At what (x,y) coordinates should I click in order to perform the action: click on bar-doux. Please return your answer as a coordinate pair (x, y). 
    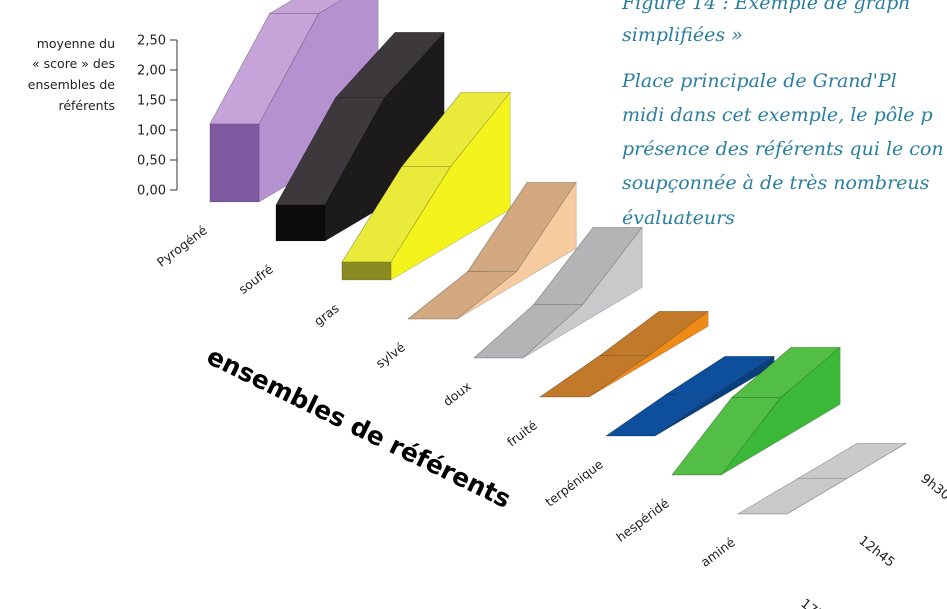
    Looking at the image, I should click on (558, 292).